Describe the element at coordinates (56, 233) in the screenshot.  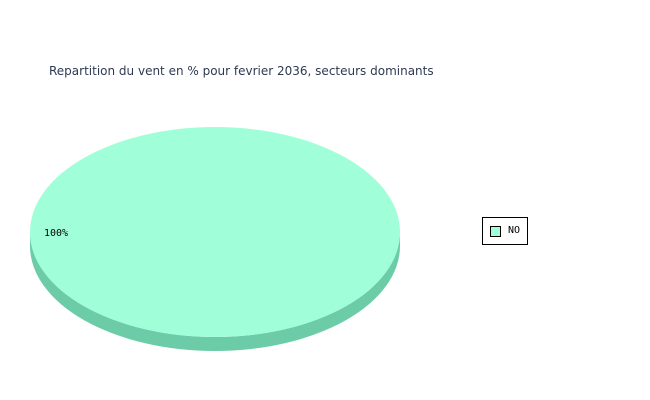
I see `pie-data-label: 100%` at that location.